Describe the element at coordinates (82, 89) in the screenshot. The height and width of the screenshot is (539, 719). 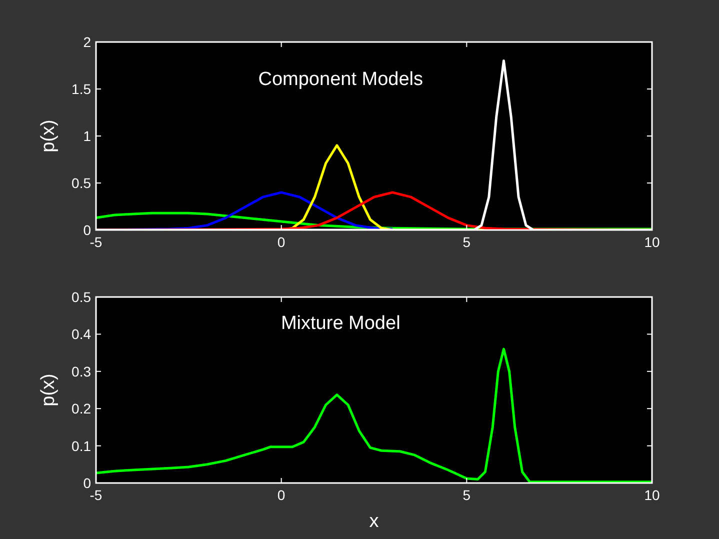
I see `y-tick-label: 1.5` at that location.